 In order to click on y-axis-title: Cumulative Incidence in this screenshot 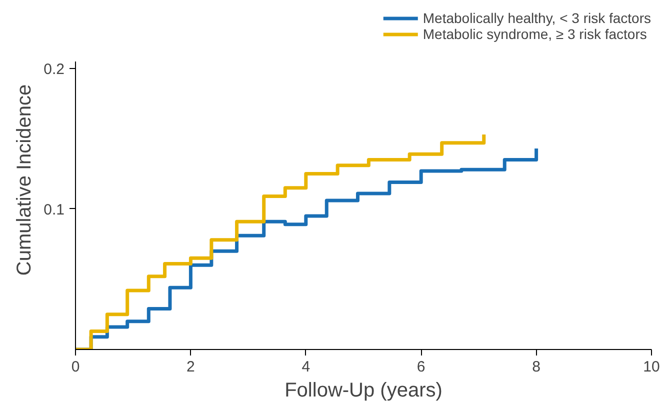, I will do `click(25, 180)`.